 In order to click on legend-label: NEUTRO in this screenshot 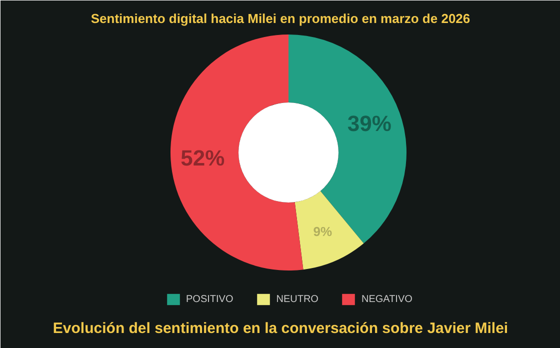, I will do `click(297, 299)`.